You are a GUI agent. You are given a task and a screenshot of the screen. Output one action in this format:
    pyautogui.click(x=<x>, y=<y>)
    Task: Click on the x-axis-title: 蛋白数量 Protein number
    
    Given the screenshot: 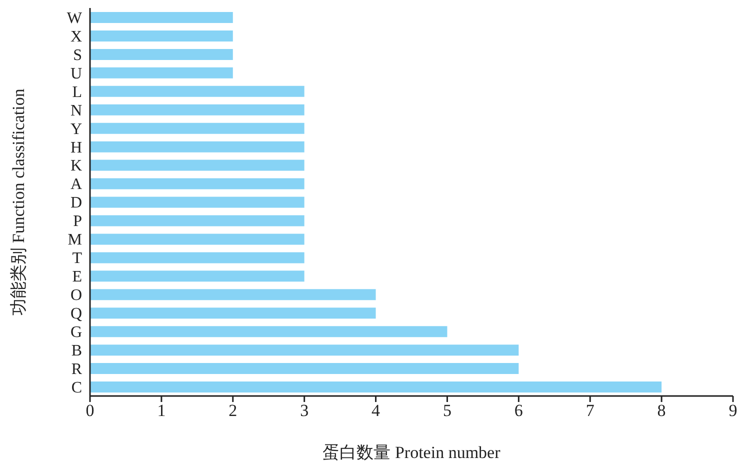 What is the action you would take?
    pyautogui.click(x=411, y=452)
    